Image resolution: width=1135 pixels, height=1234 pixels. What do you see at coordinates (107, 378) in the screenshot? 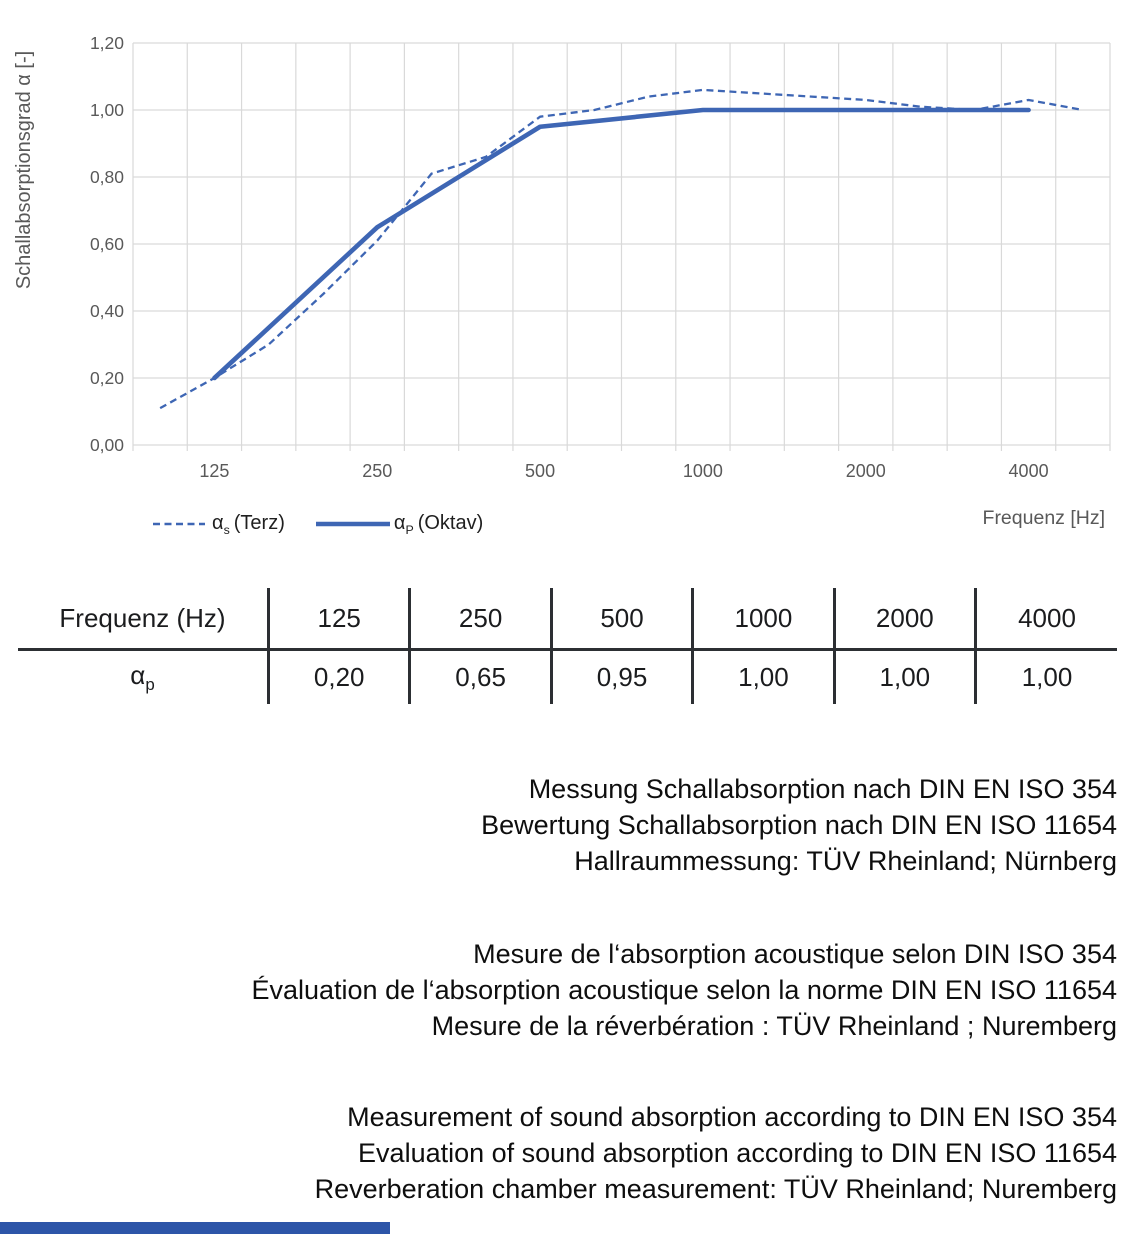
I see `y-tick-label: 0,20` at bounding box center [107, 378].